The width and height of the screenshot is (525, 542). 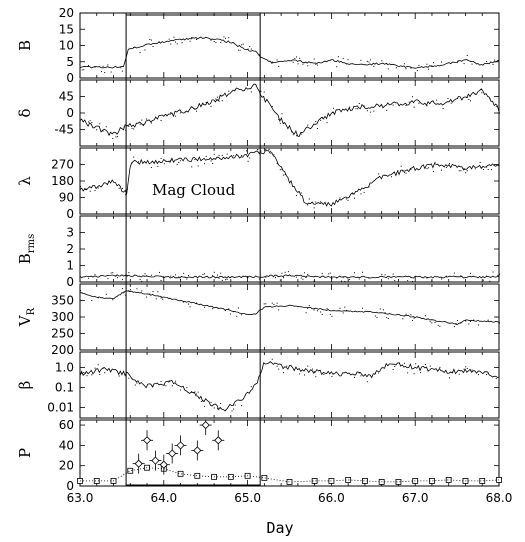 What do you see at coordinates (258, 320) in the screenshot?
I see `panel-VR: 200 250 300 350 VR` at bounding box center [258, 320].